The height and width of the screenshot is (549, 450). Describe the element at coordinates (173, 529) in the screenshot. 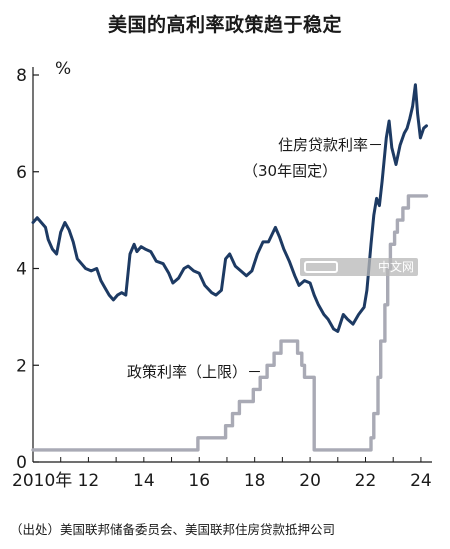

I see `source-note: （出处）美国联邦储备委员会、美国联邦住房贷款抵押公司` at that location.